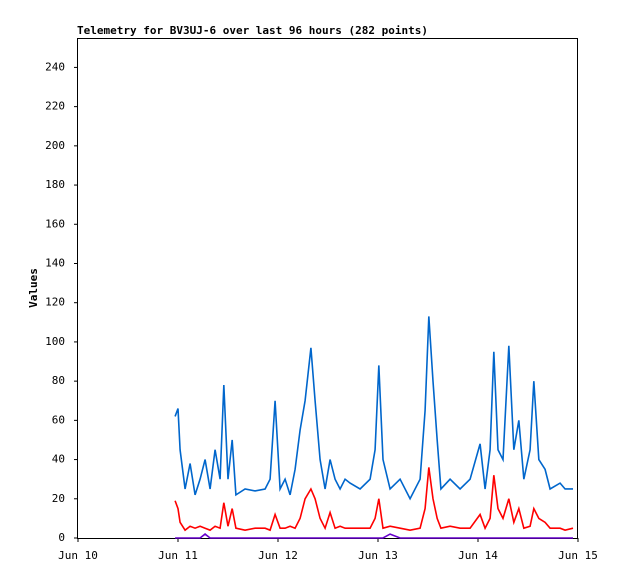  I want to click on y-tick-label: 180, so click(55, 184).